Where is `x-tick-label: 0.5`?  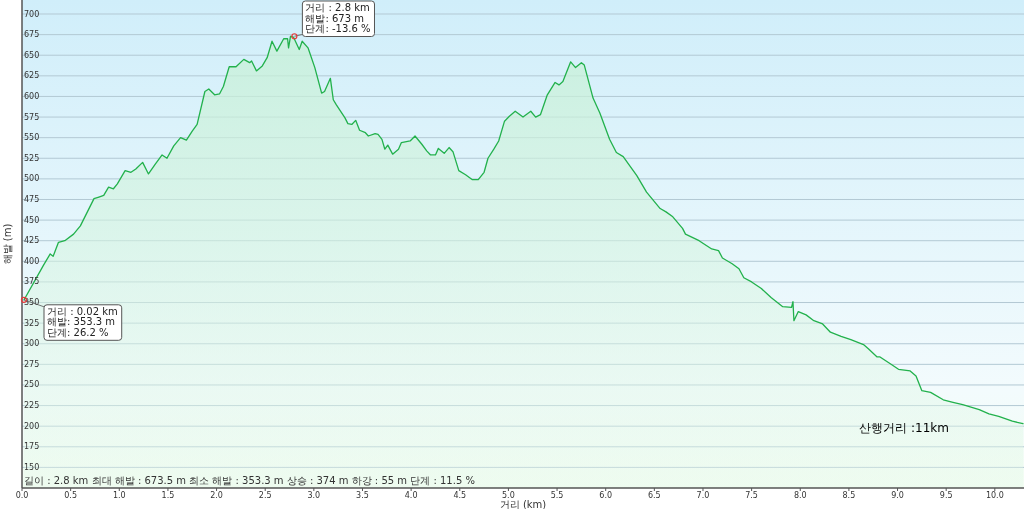 x-tick-label: 0.5 is located at coordinates (71, 495).